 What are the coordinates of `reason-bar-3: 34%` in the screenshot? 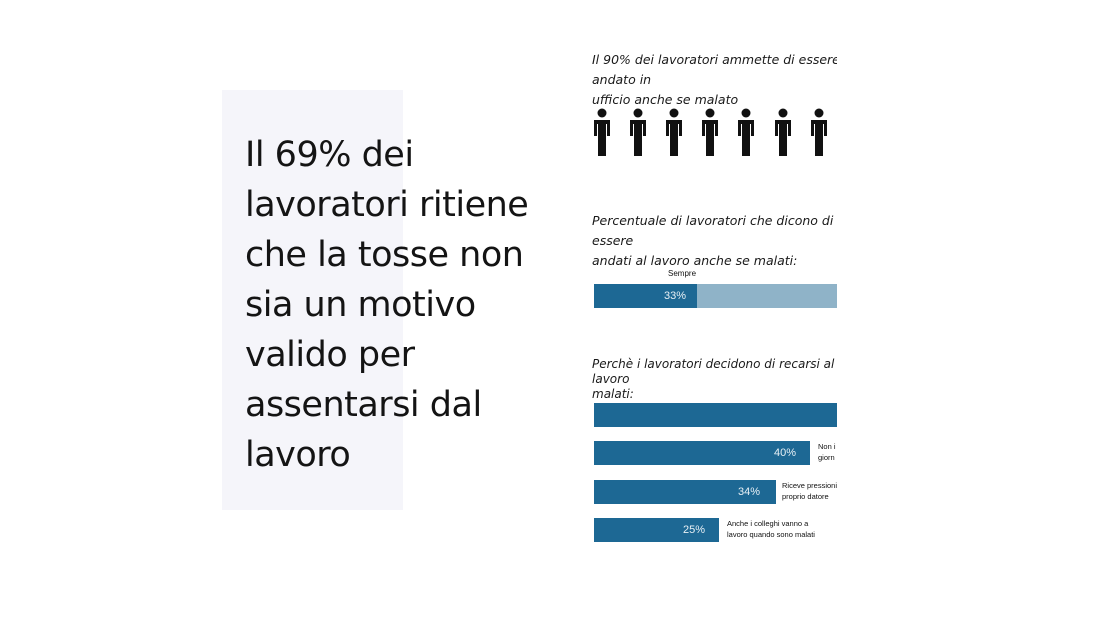 It's located at (685, 492).